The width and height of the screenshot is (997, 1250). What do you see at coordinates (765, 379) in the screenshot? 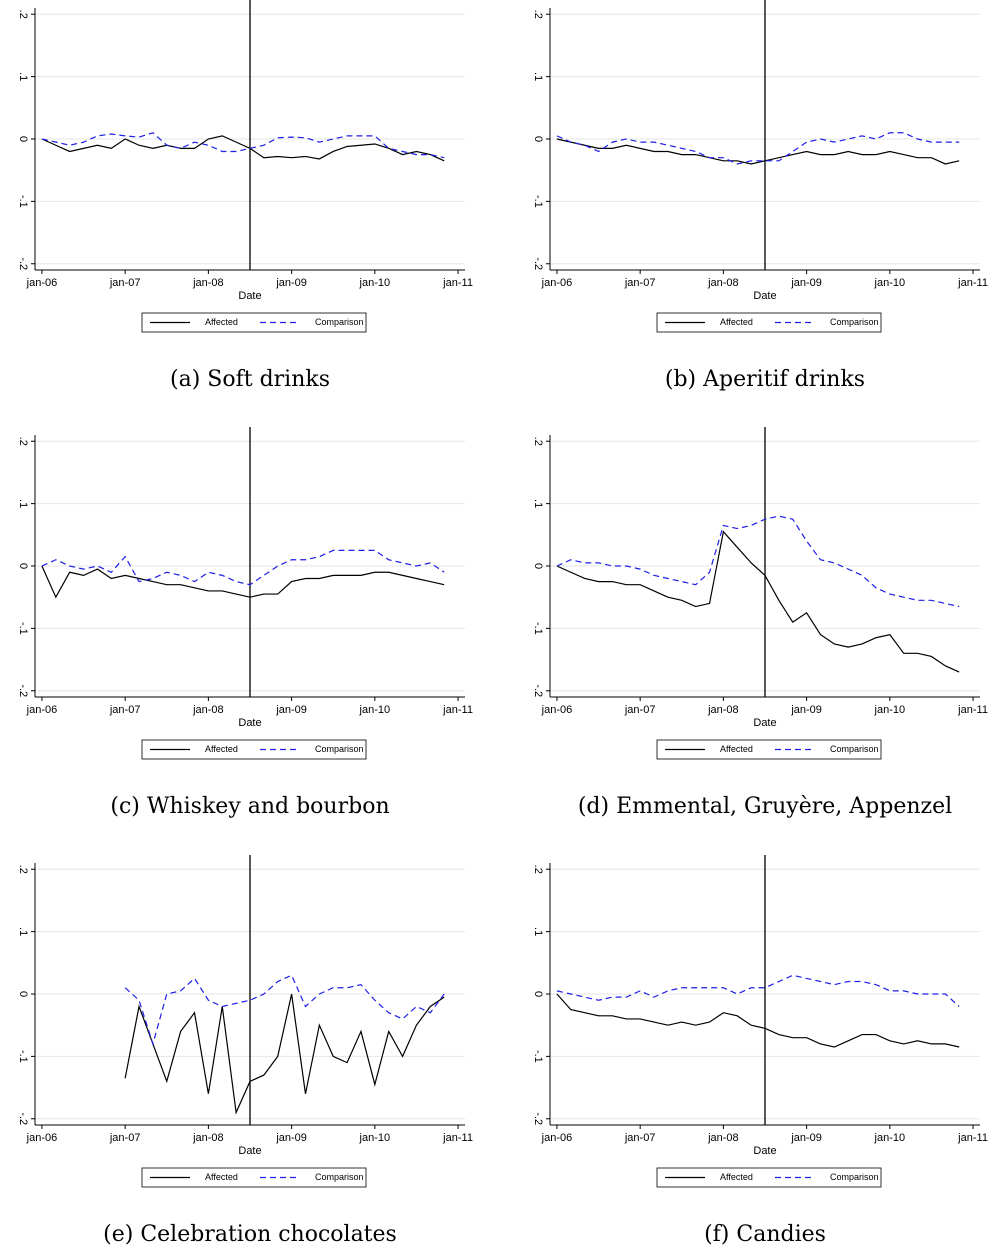
I see `caption: (b) Aperitif drinks` at bounding box center [765, 379].